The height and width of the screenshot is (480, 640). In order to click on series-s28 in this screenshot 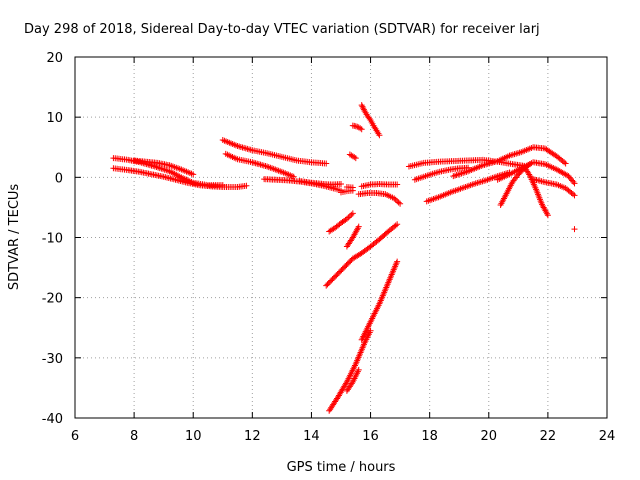, I will do `click(554, 187)`.